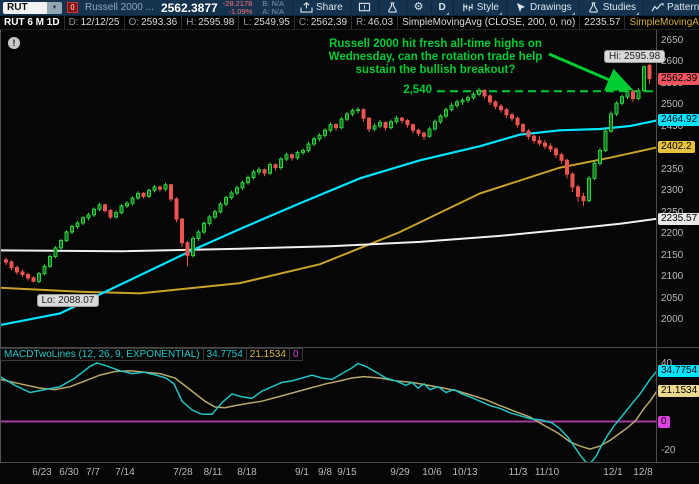 This screenshot has width=699, height=484. I want to click on price-axis-tick: 2600, so click(672, 62).